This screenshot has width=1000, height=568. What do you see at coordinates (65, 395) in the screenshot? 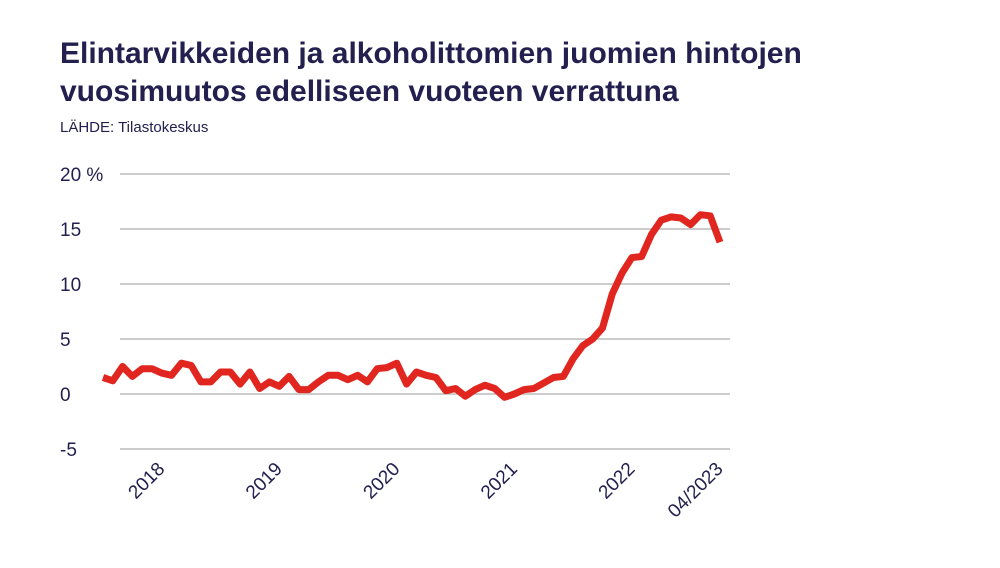
I see `y-tick-label: 0` at bounding box center [65, 395].